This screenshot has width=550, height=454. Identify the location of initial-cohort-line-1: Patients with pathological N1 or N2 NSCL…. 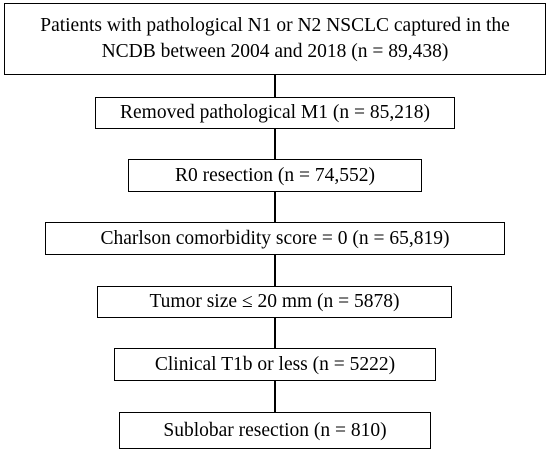
(275, 25).